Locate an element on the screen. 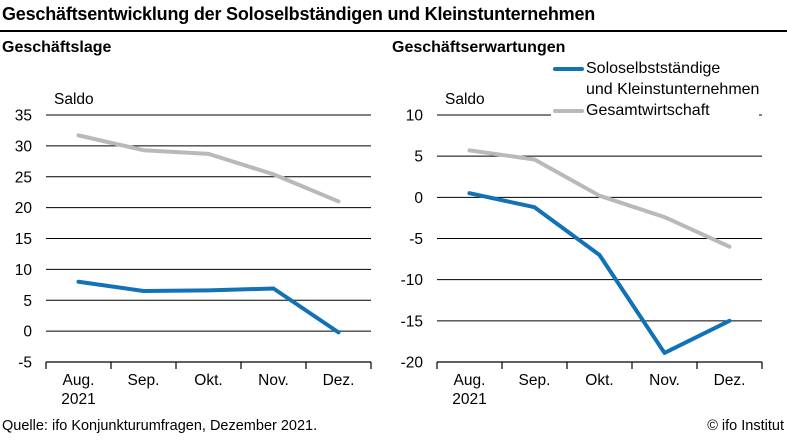  legend-label-line: Gesamtwirtschaft is located at coordinates (648, 110).